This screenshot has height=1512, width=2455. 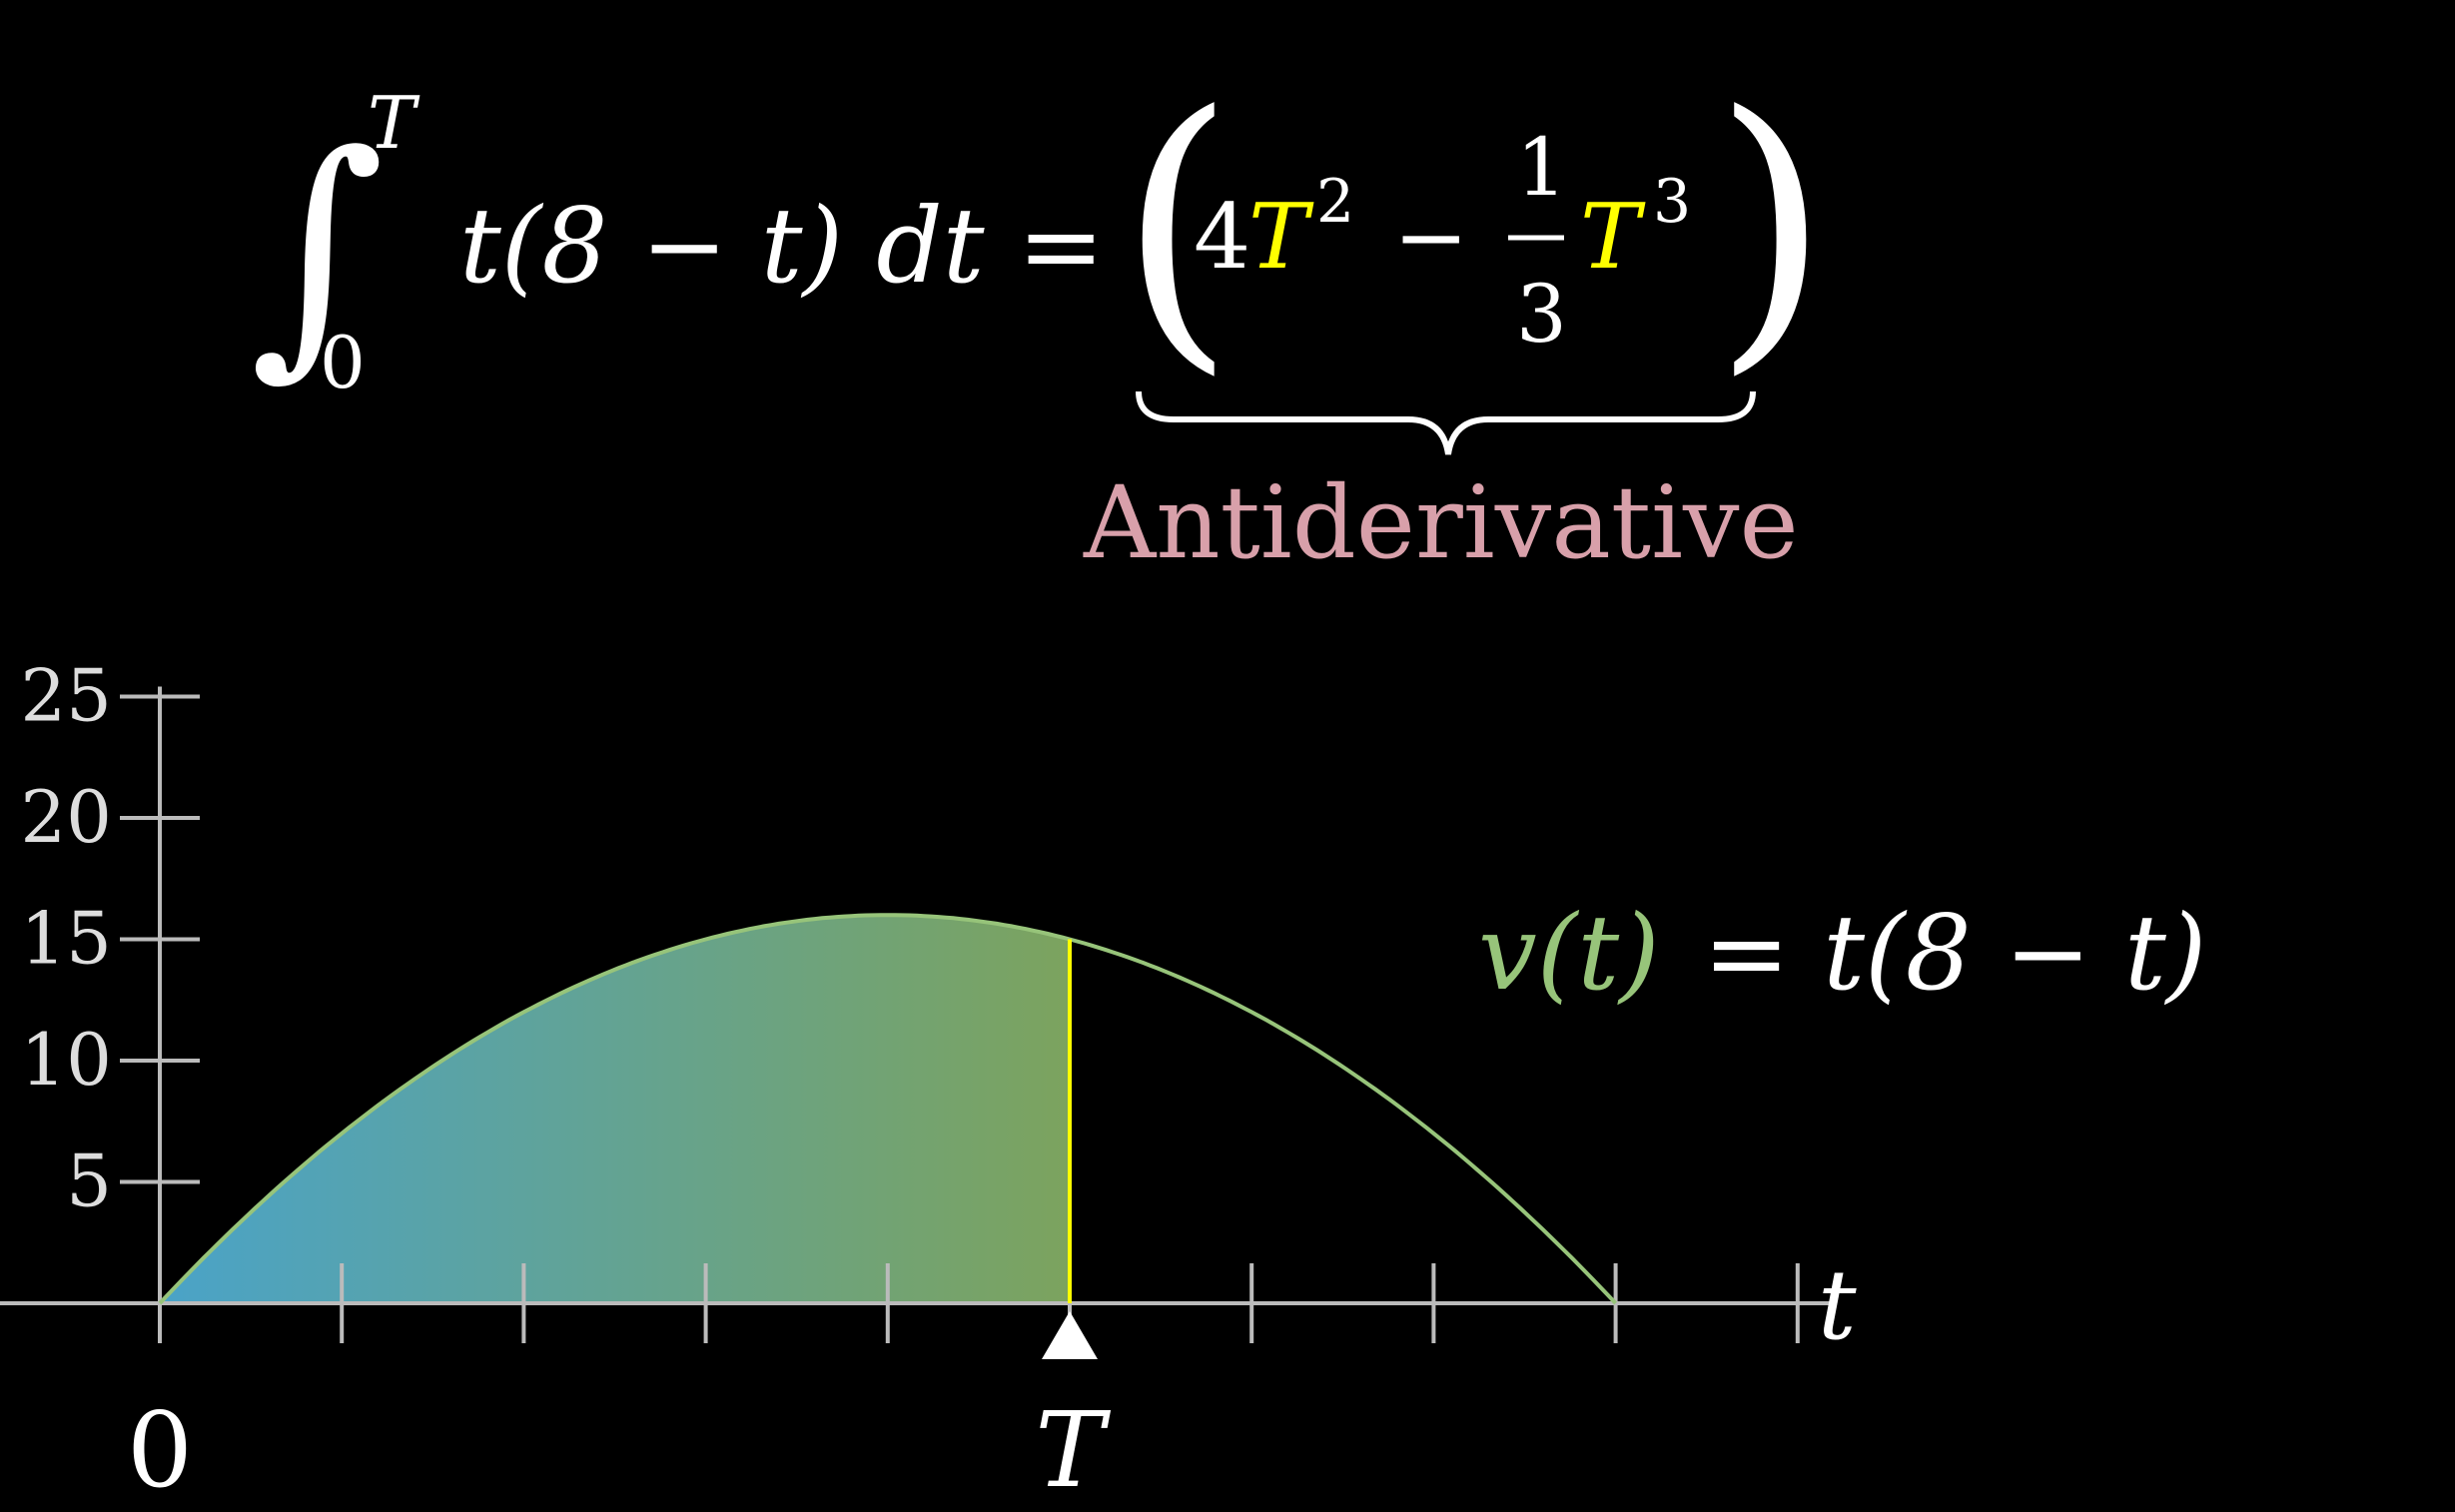 I want to click on curve-label: v(t) = t(8 − t), so click(x=1842, y=953).